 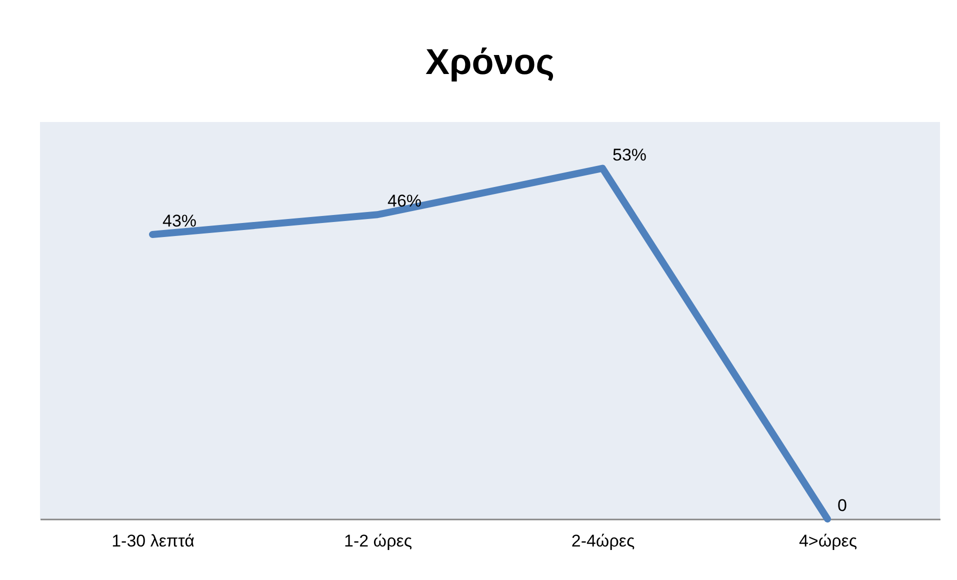 What do you see at coordinates (629, 154) in the screenshot?
I see `data-label: 53%` at bounding box center [629, 154].